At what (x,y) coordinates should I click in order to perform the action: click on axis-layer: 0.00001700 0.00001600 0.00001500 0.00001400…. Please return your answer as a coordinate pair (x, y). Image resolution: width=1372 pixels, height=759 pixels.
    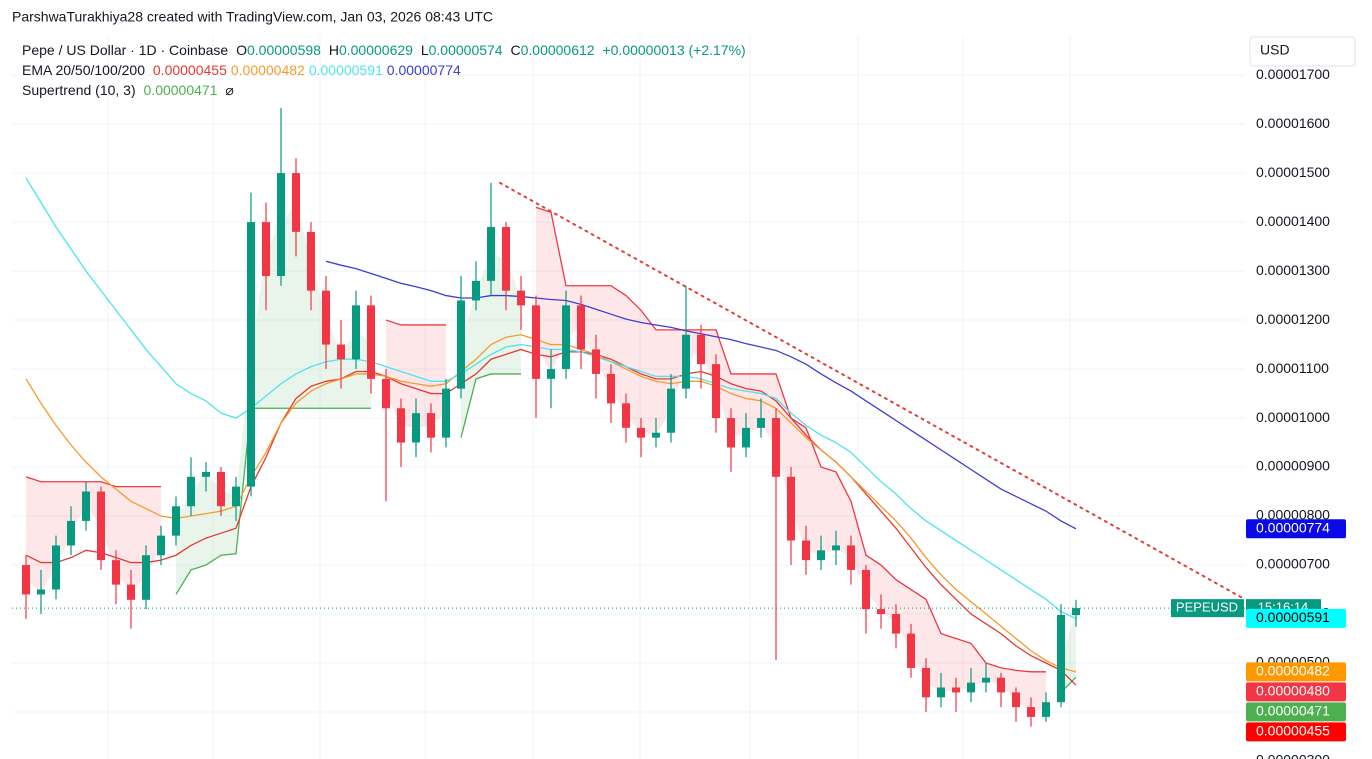
    Looking at the image, I should click on (1293, 412).